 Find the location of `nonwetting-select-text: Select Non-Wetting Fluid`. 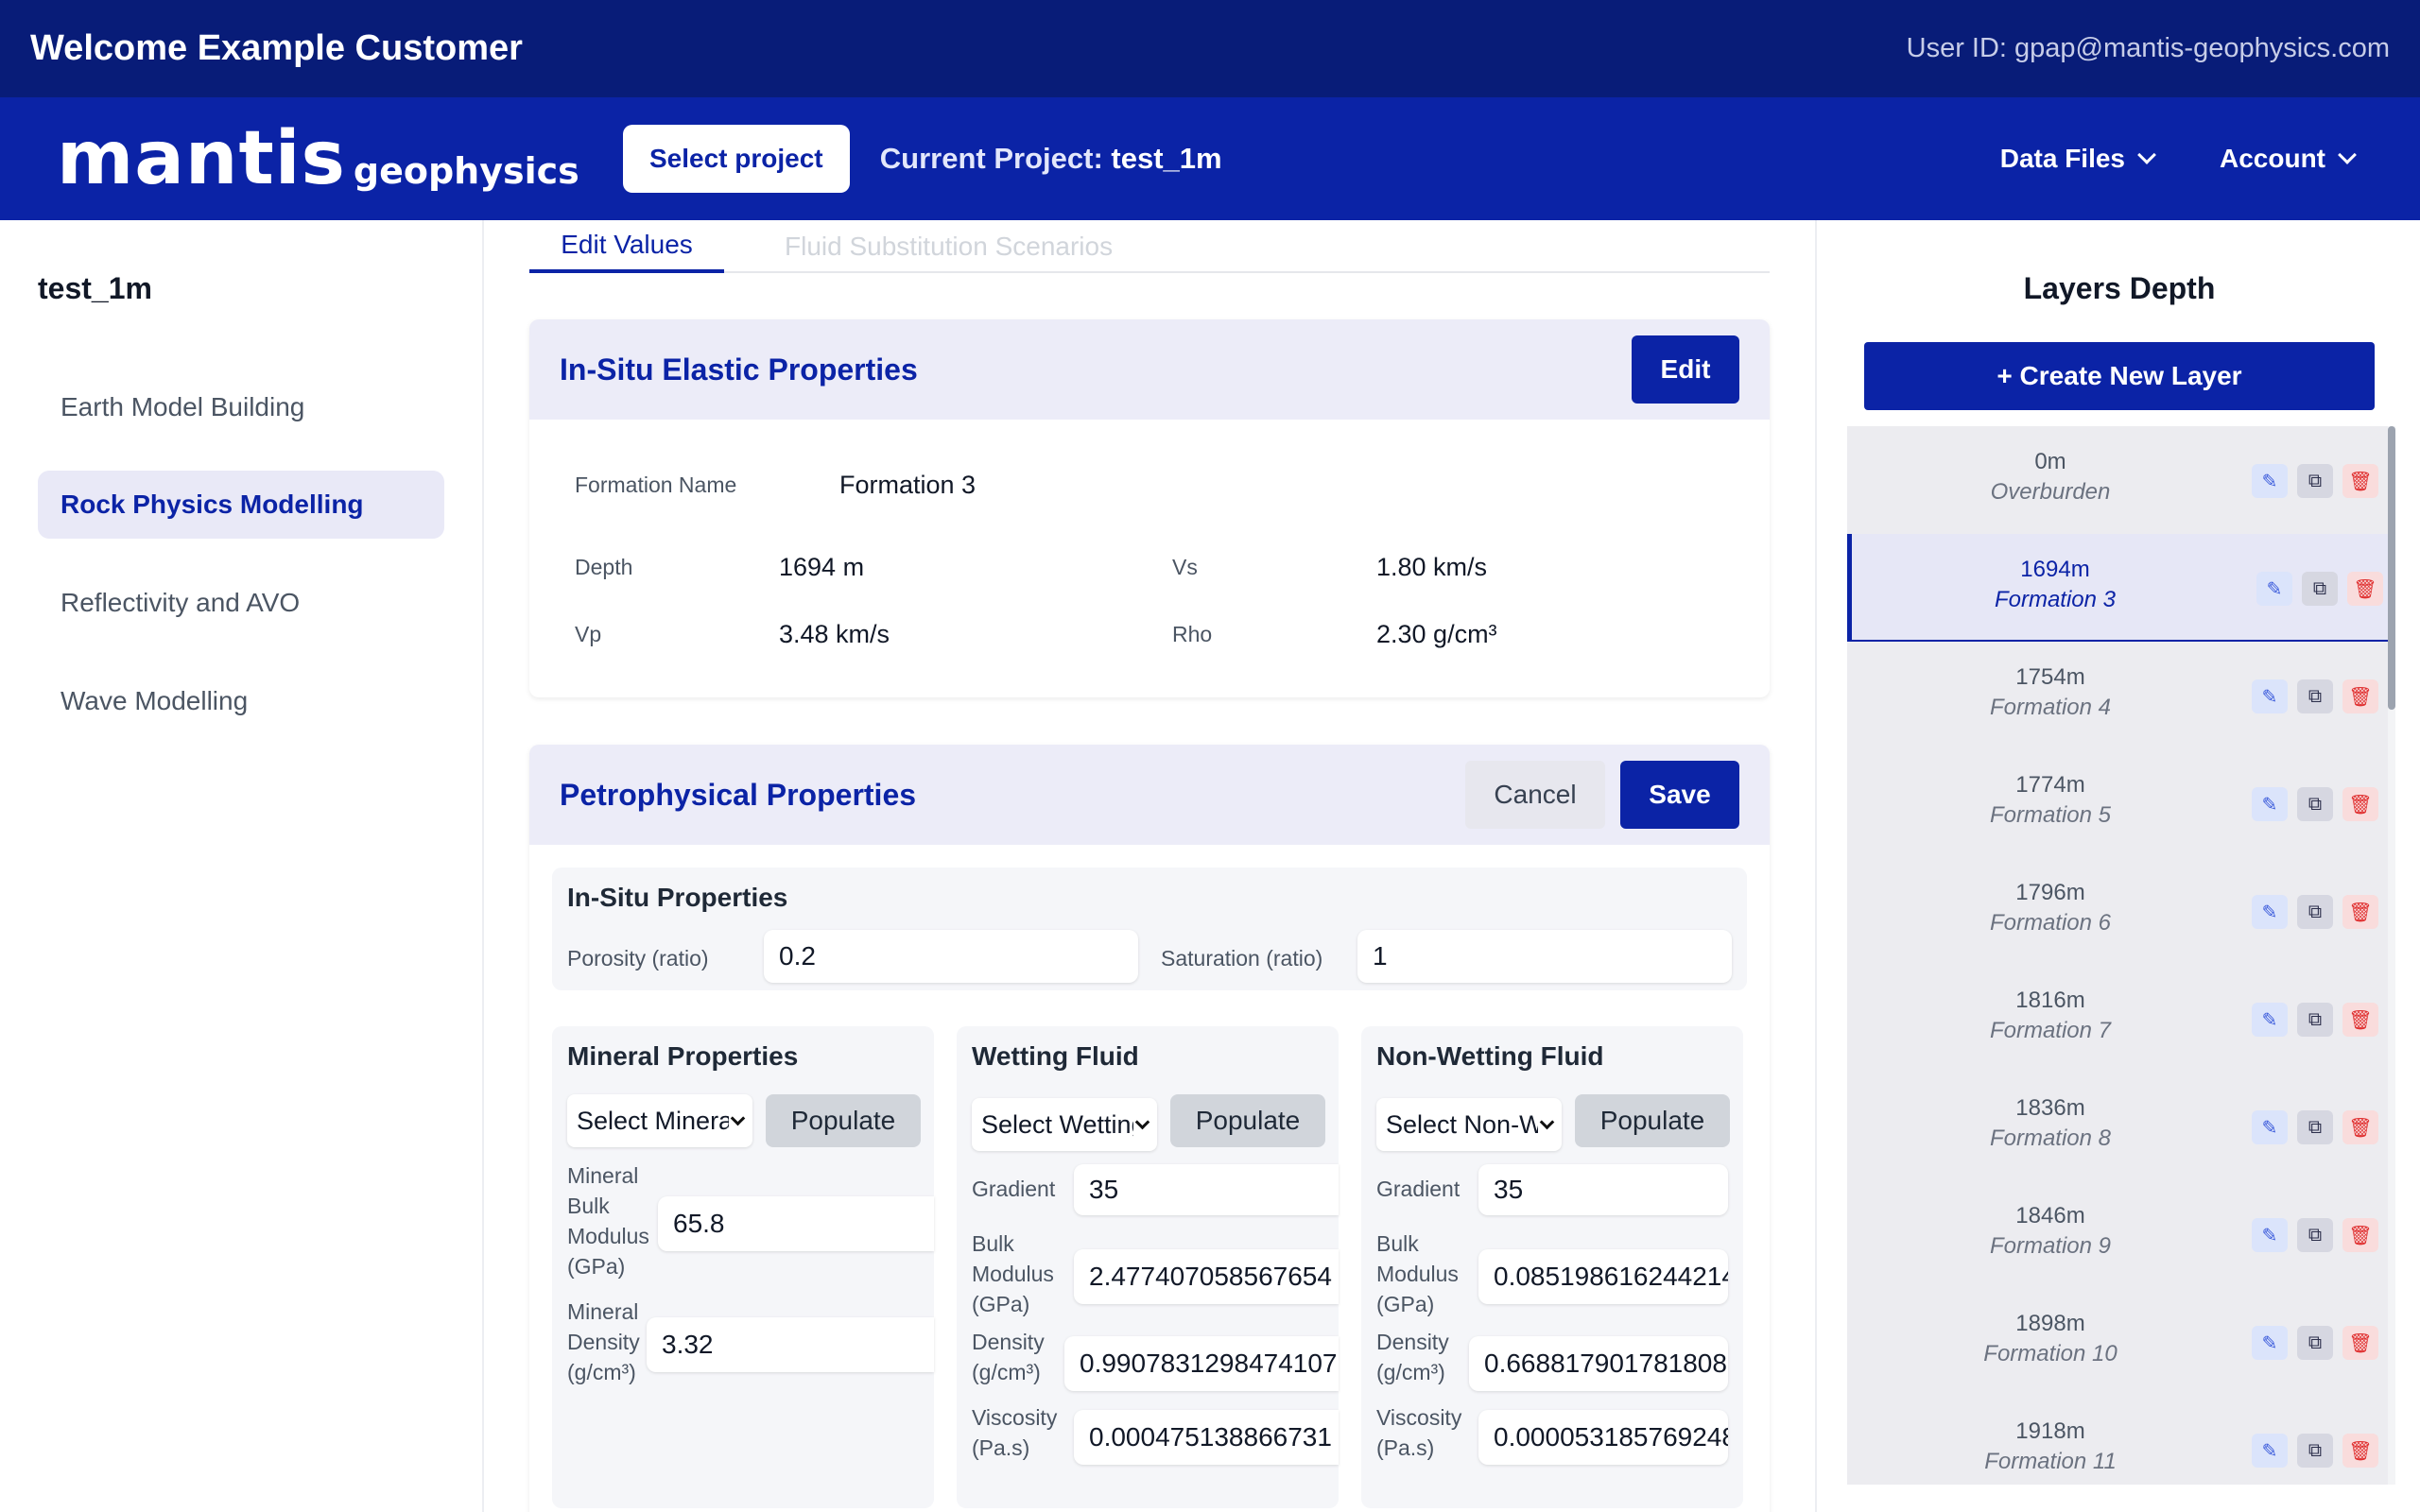

nonwetting-select-text: Select Non-Wetting Fluid is located at coordinates (1462, 1124).